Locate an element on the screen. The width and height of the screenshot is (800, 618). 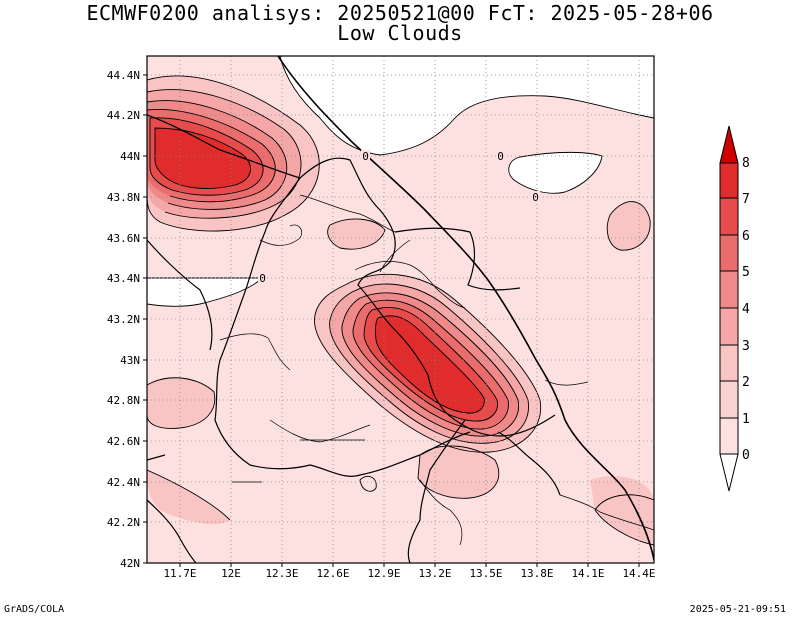
colorbar-label: 1 is located at coordinates (746, 419).